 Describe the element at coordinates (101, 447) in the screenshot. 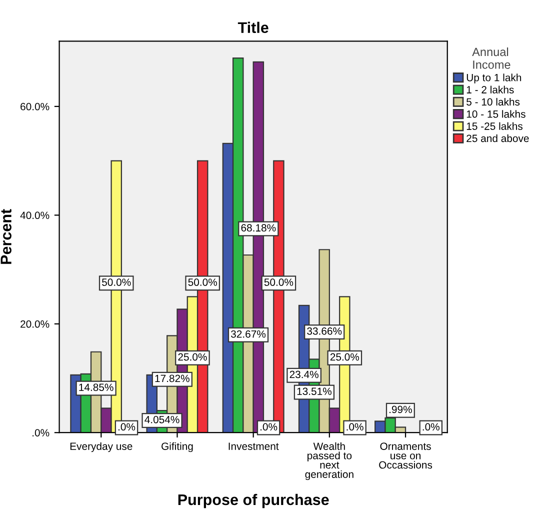

I see `x-tick-label: Everyday use` at that location.